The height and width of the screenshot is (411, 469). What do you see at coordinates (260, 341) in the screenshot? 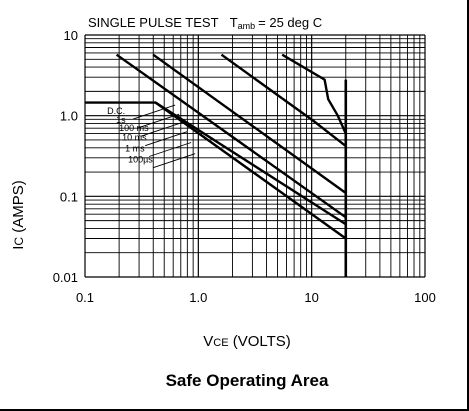
I see `xlabel-rest: (VOLTS)` at bounding box center [260, 341].